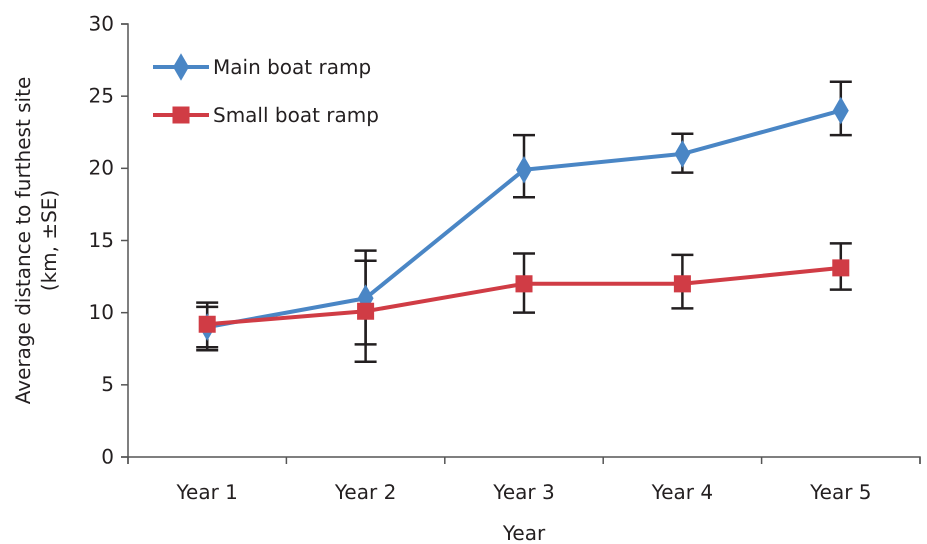 This screenshot has height=544, width=927. What do you see at coordinates (296, 115) in the screenshot?
I see `legend-label: Small boat ramp` at bounding box center [296, 115].